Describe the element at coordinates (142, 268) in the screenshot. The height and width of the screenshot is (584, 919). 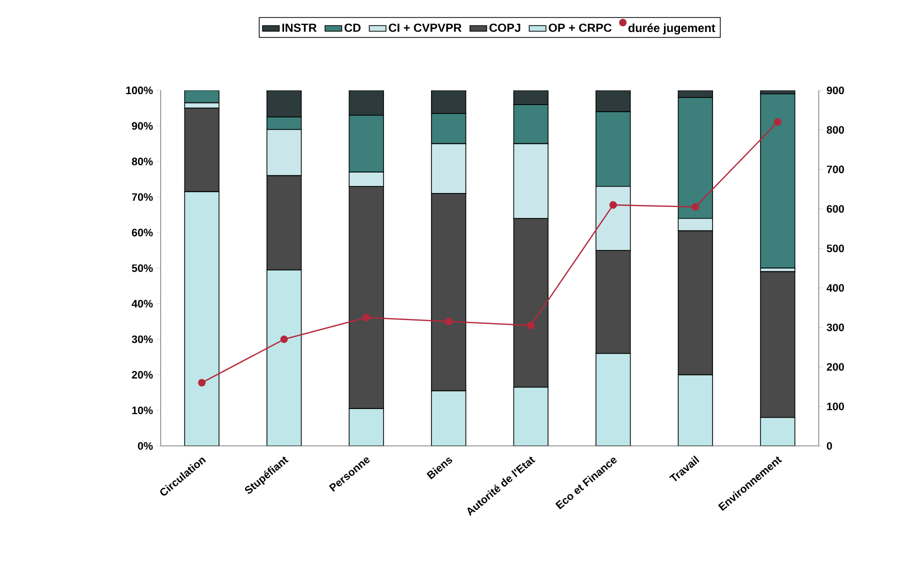
I see `y-tick-label: 50%` at that location.